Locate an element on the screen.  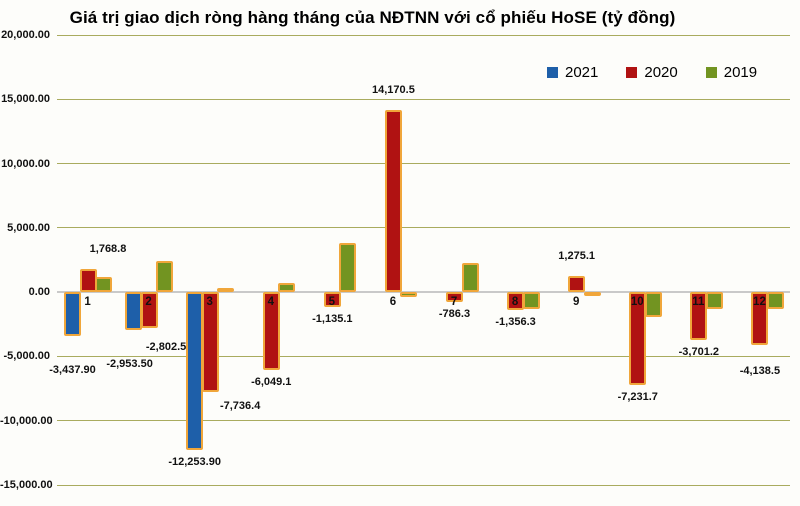
legend-item-2020: 2020 is located at coordinates (652, 72).